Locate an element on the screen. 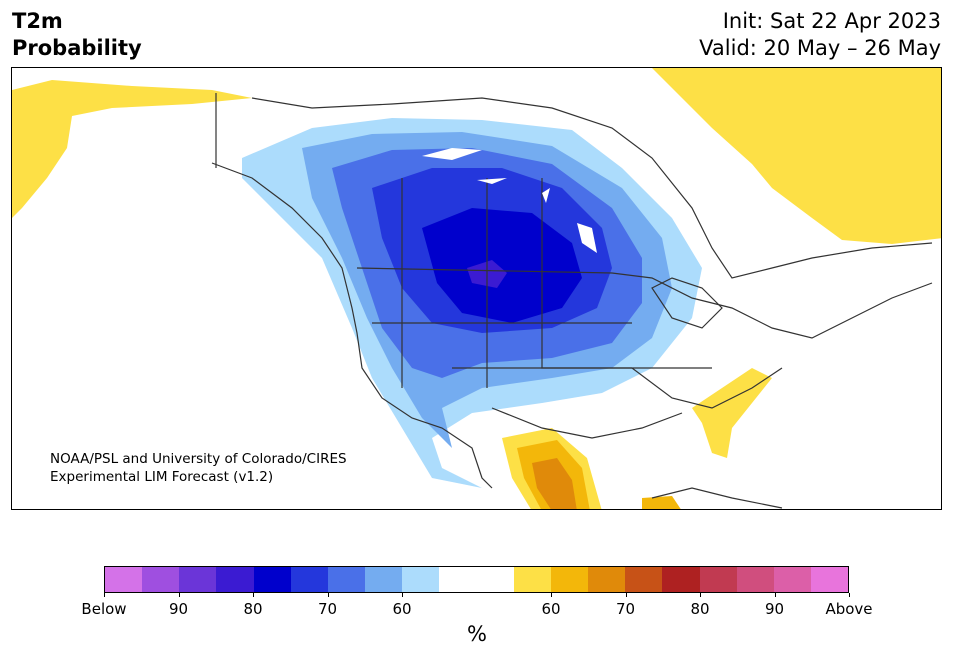  colorbar-unit: % is located at coordinates (477, 634).